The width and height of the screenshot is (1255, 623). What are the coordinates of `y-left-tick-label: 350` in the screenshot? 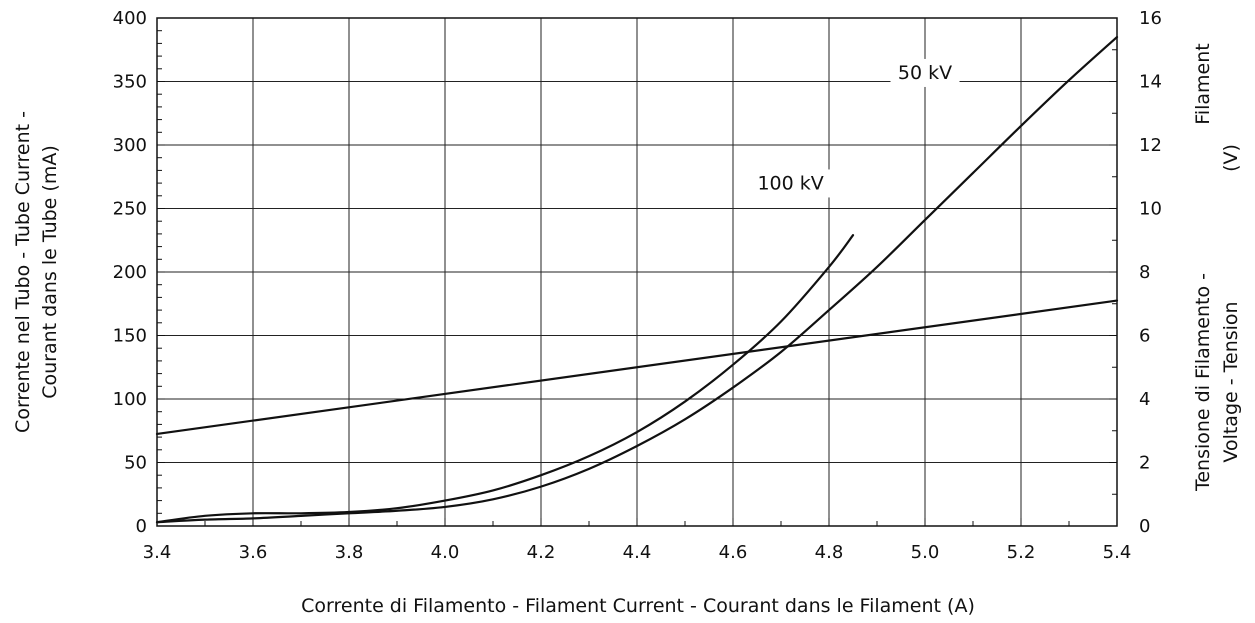 It's located at (130, 82).